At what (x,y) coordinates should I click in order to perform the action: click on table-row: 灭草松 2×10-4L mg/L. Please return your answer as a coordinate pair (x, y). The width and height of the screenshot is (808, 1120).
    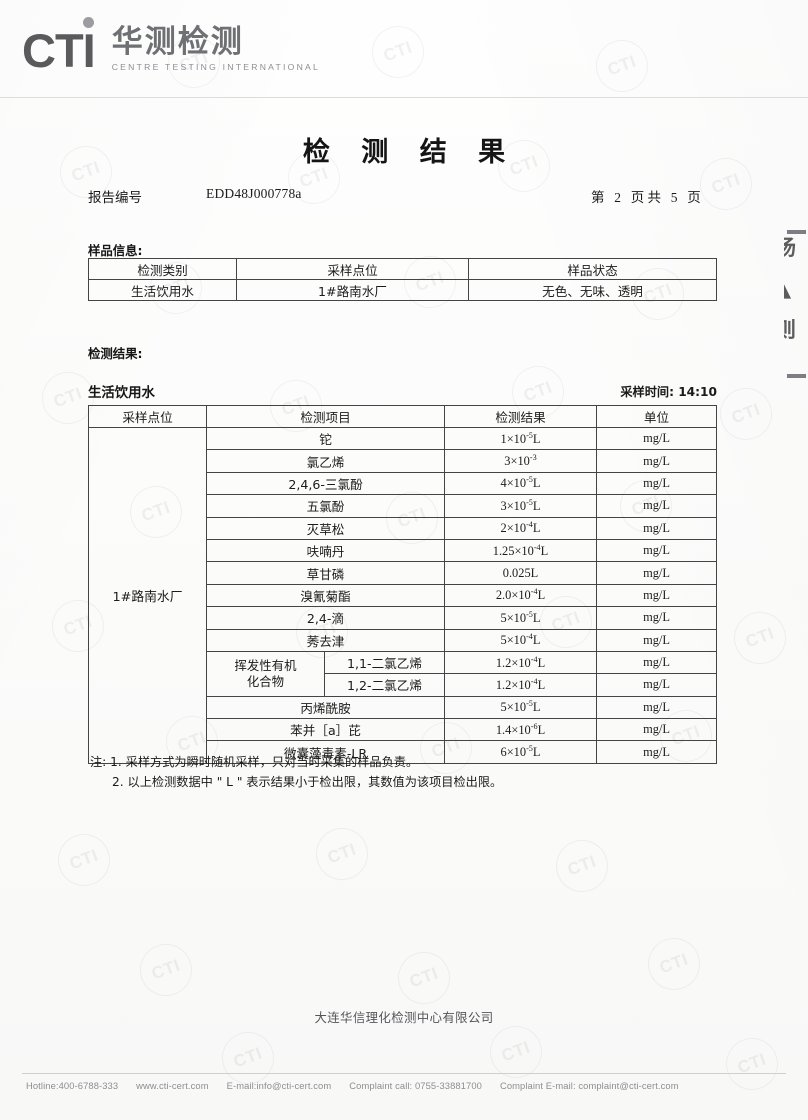
    Looking at the image, I should click on (403, 528).